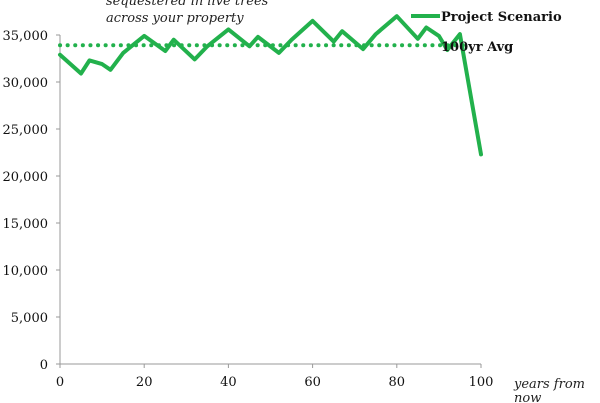 The height and width of the screenshot is (403, 600). Describe the element at coordinates (527, 397) in the screenshot. I see `x-axis-label-line-2: now` at that location.